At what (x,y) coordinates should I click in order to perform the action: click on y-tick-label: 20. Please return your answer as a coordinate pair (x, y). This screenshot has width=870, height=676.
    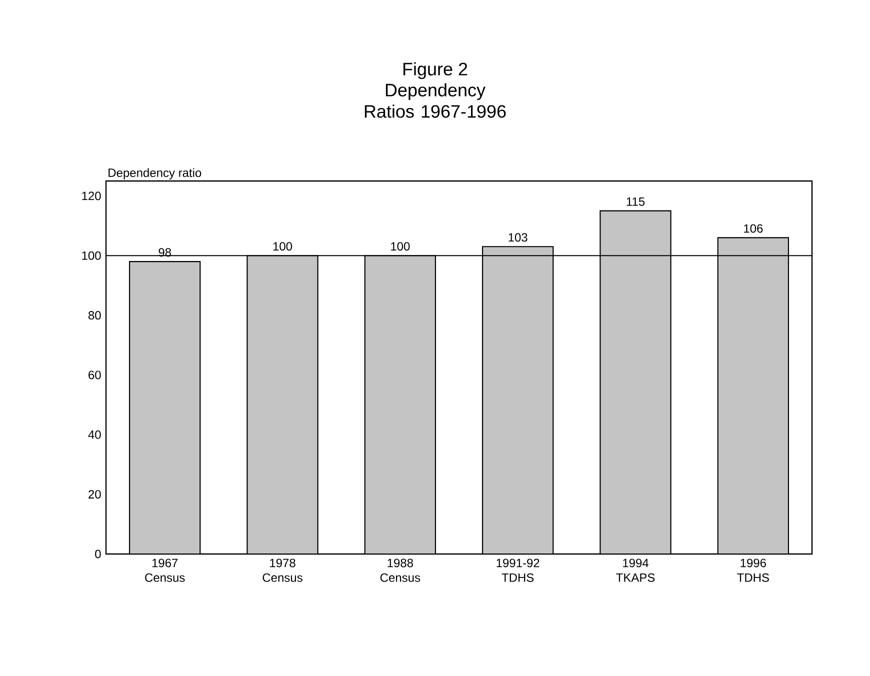
    Looking at the image, I should click on (94, 494).